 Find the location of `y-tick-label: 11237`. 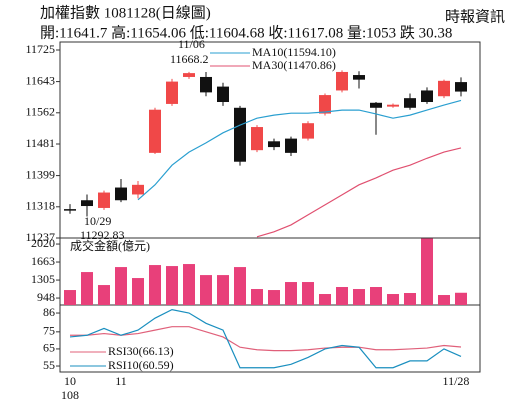

y-tick-label: 11237 is located at coordinates (40, 237).